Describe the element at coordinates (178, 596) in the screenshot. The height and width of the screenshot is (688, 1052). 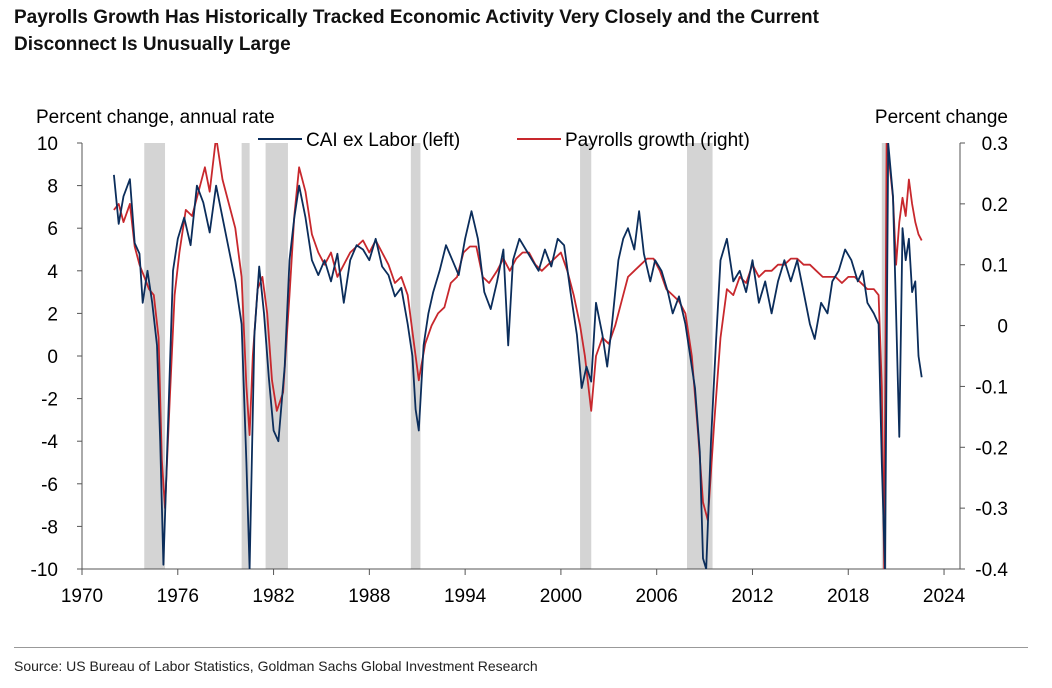
I see `x-tick-label: 1976` at that location.